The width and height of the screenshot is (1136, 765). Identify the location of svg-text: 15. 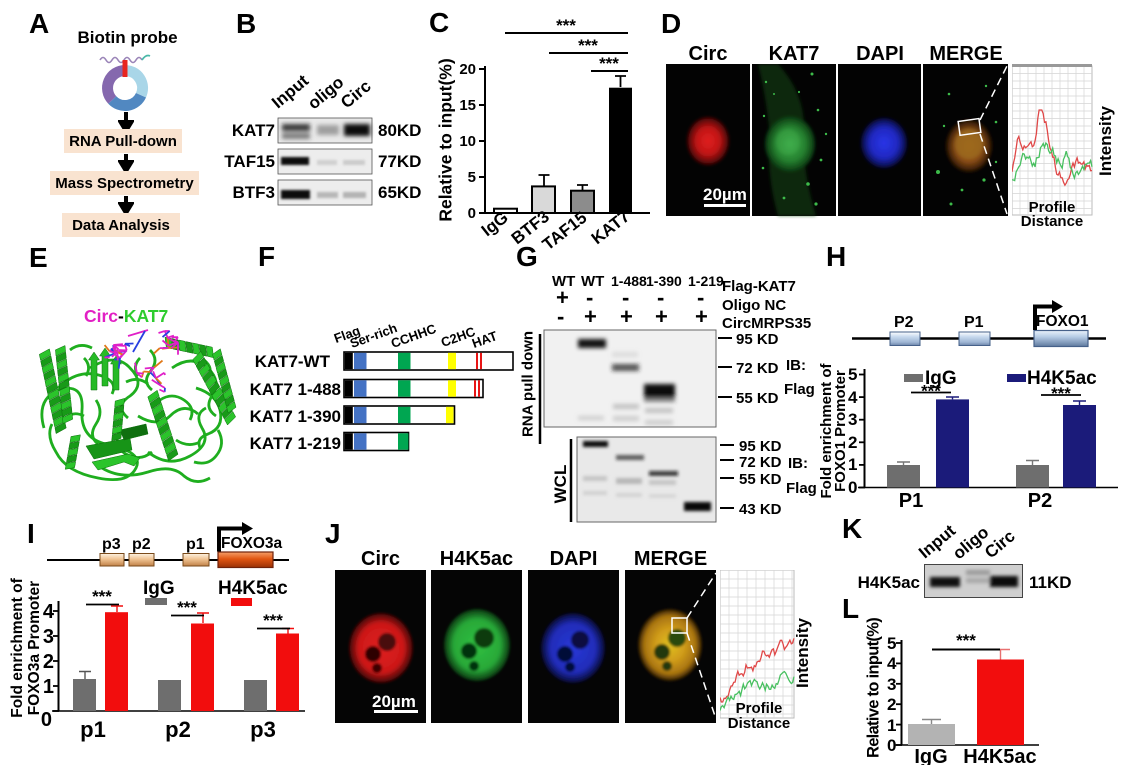
(467, 105).